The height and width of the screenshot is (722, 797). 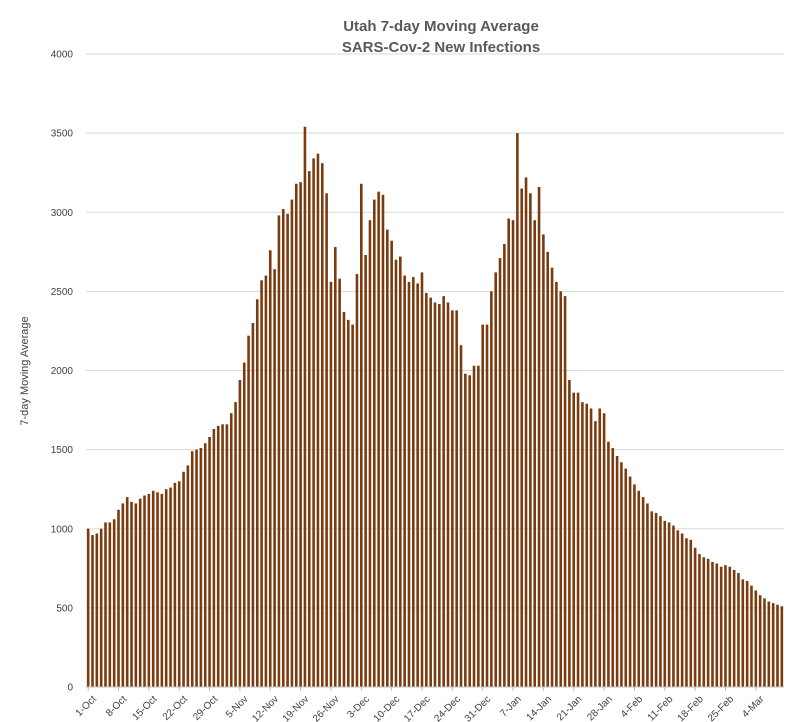 I want to click on x-tick-label: 29-Oct, so click(x=205, y=708).